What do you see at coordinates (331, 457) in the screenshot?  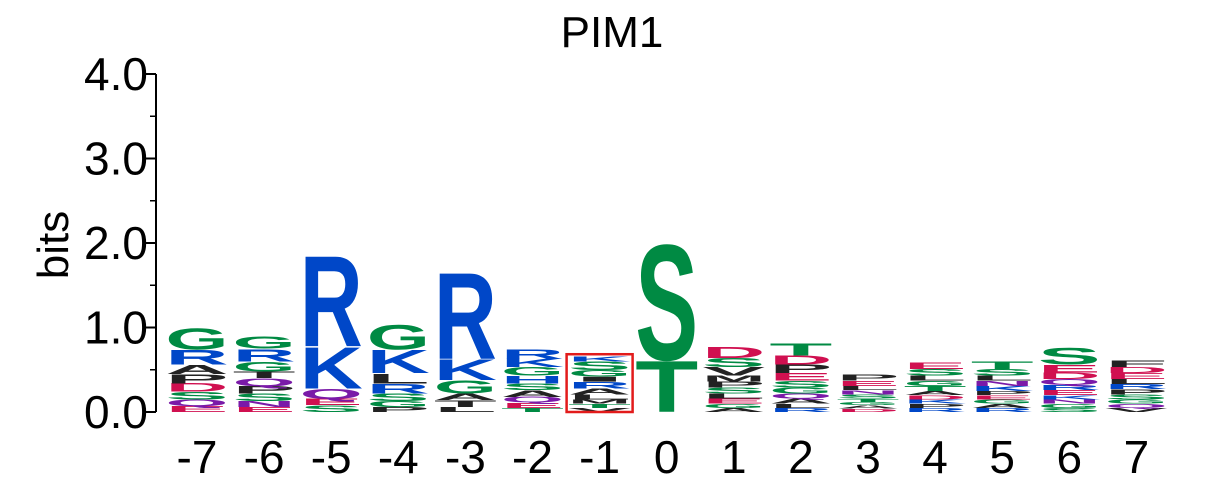 I see `x-tick-label: -5` at bounding box center [331, 457].